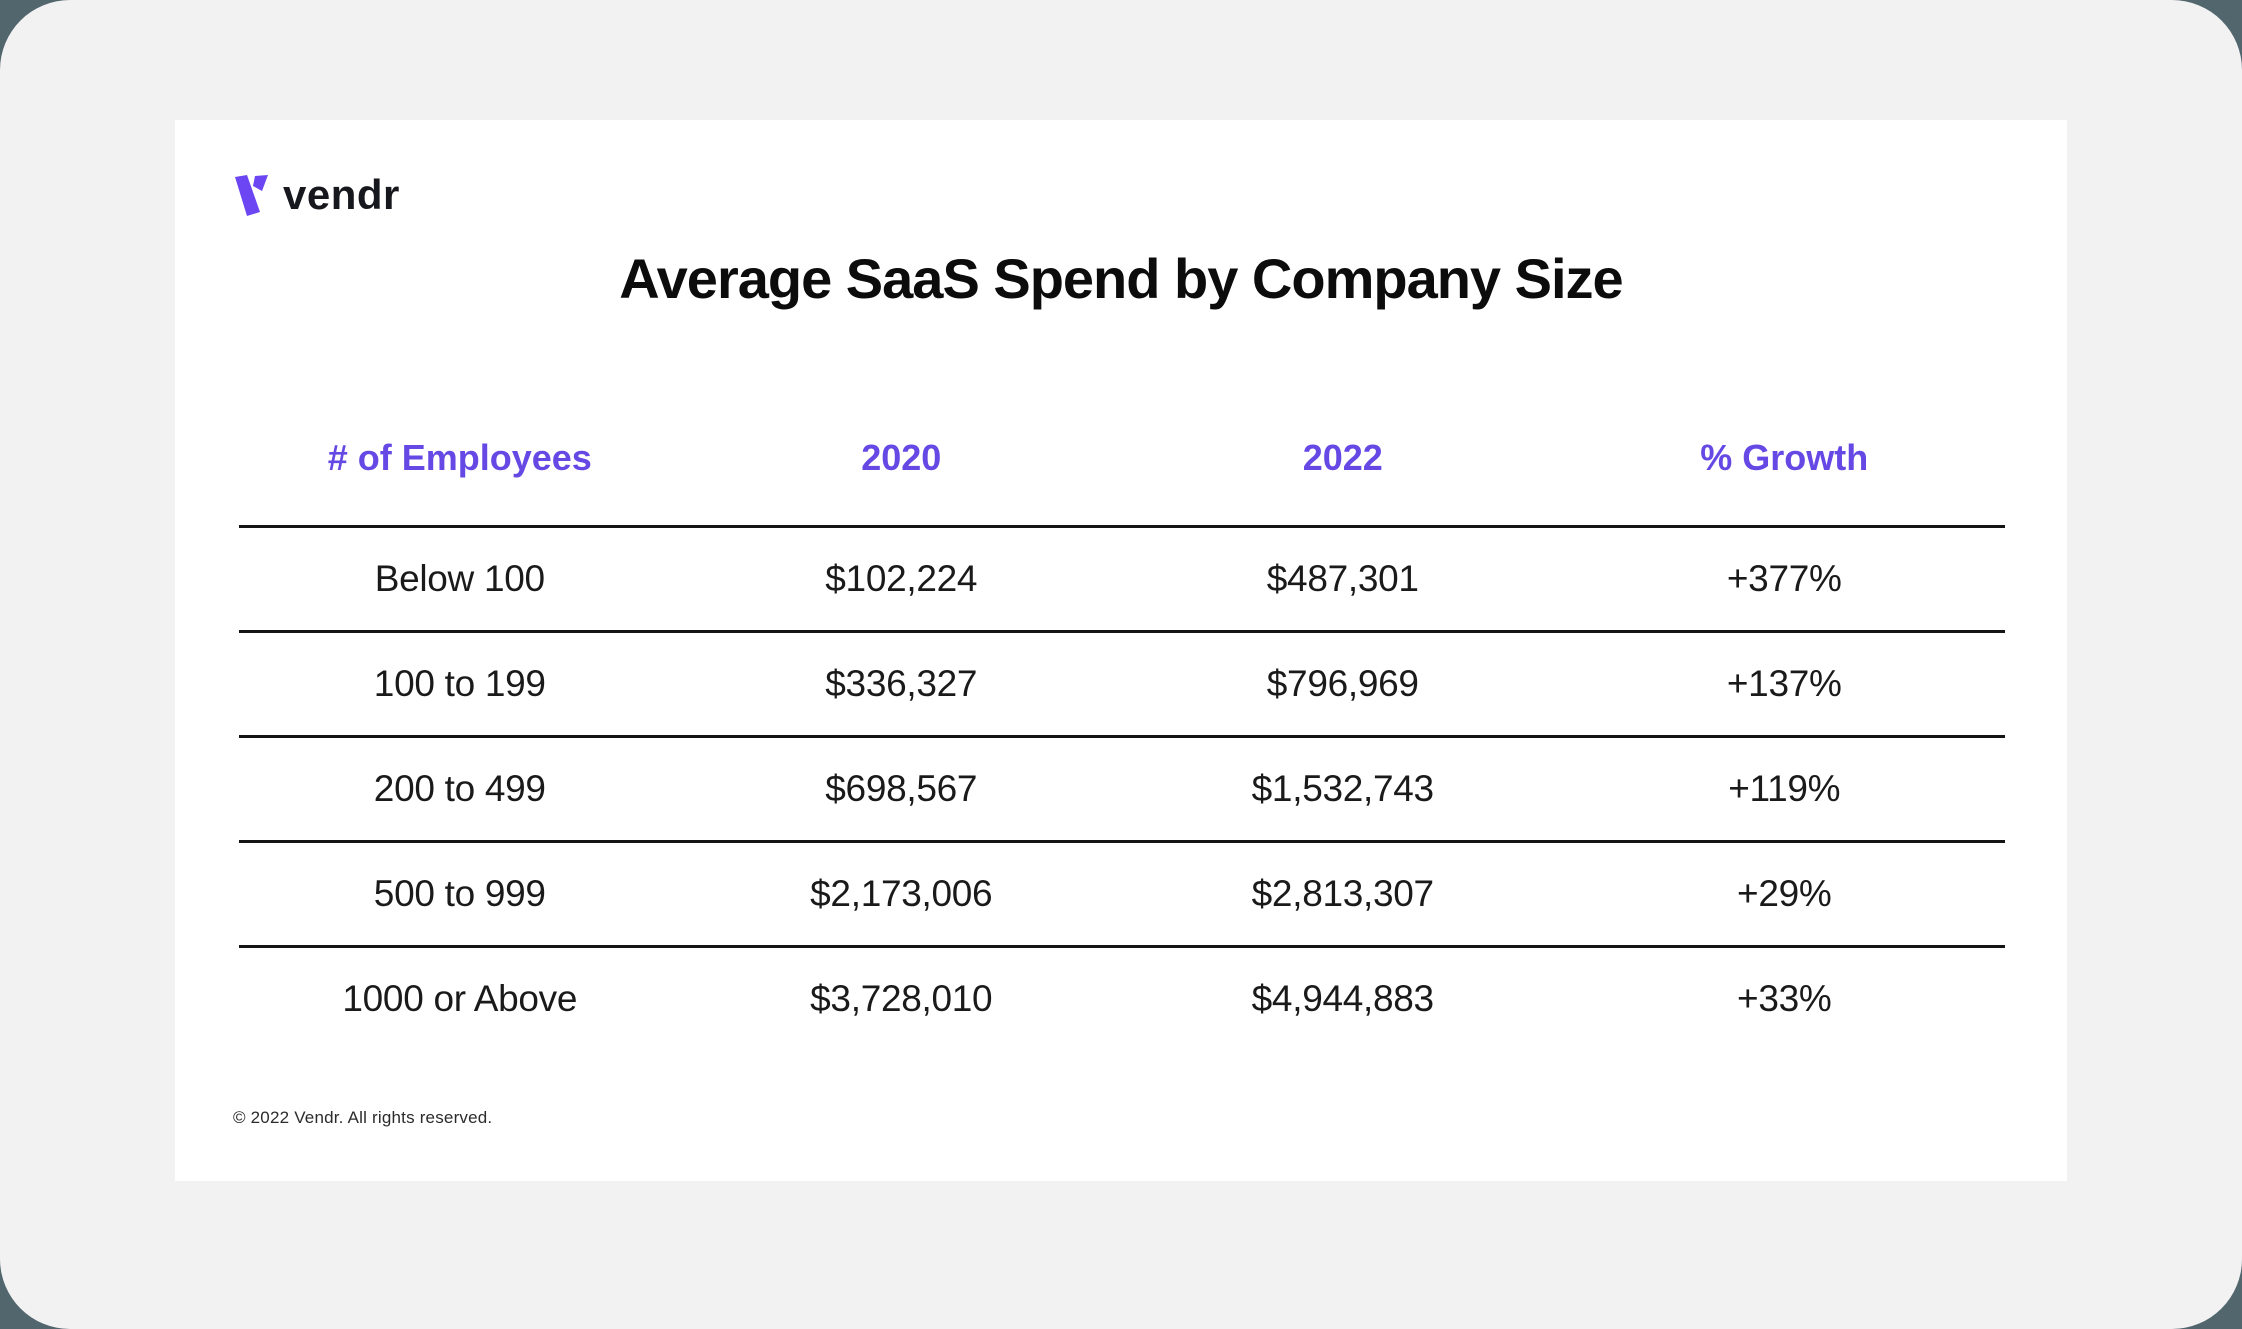 The height and width of the screenshot is (1329, 2242). What do you see at coordinates (363, 1117) in the screenshot?
I see `copyright-text: © 2022 Vendr. All rights reserved.` at bounding box center [363, 1117].